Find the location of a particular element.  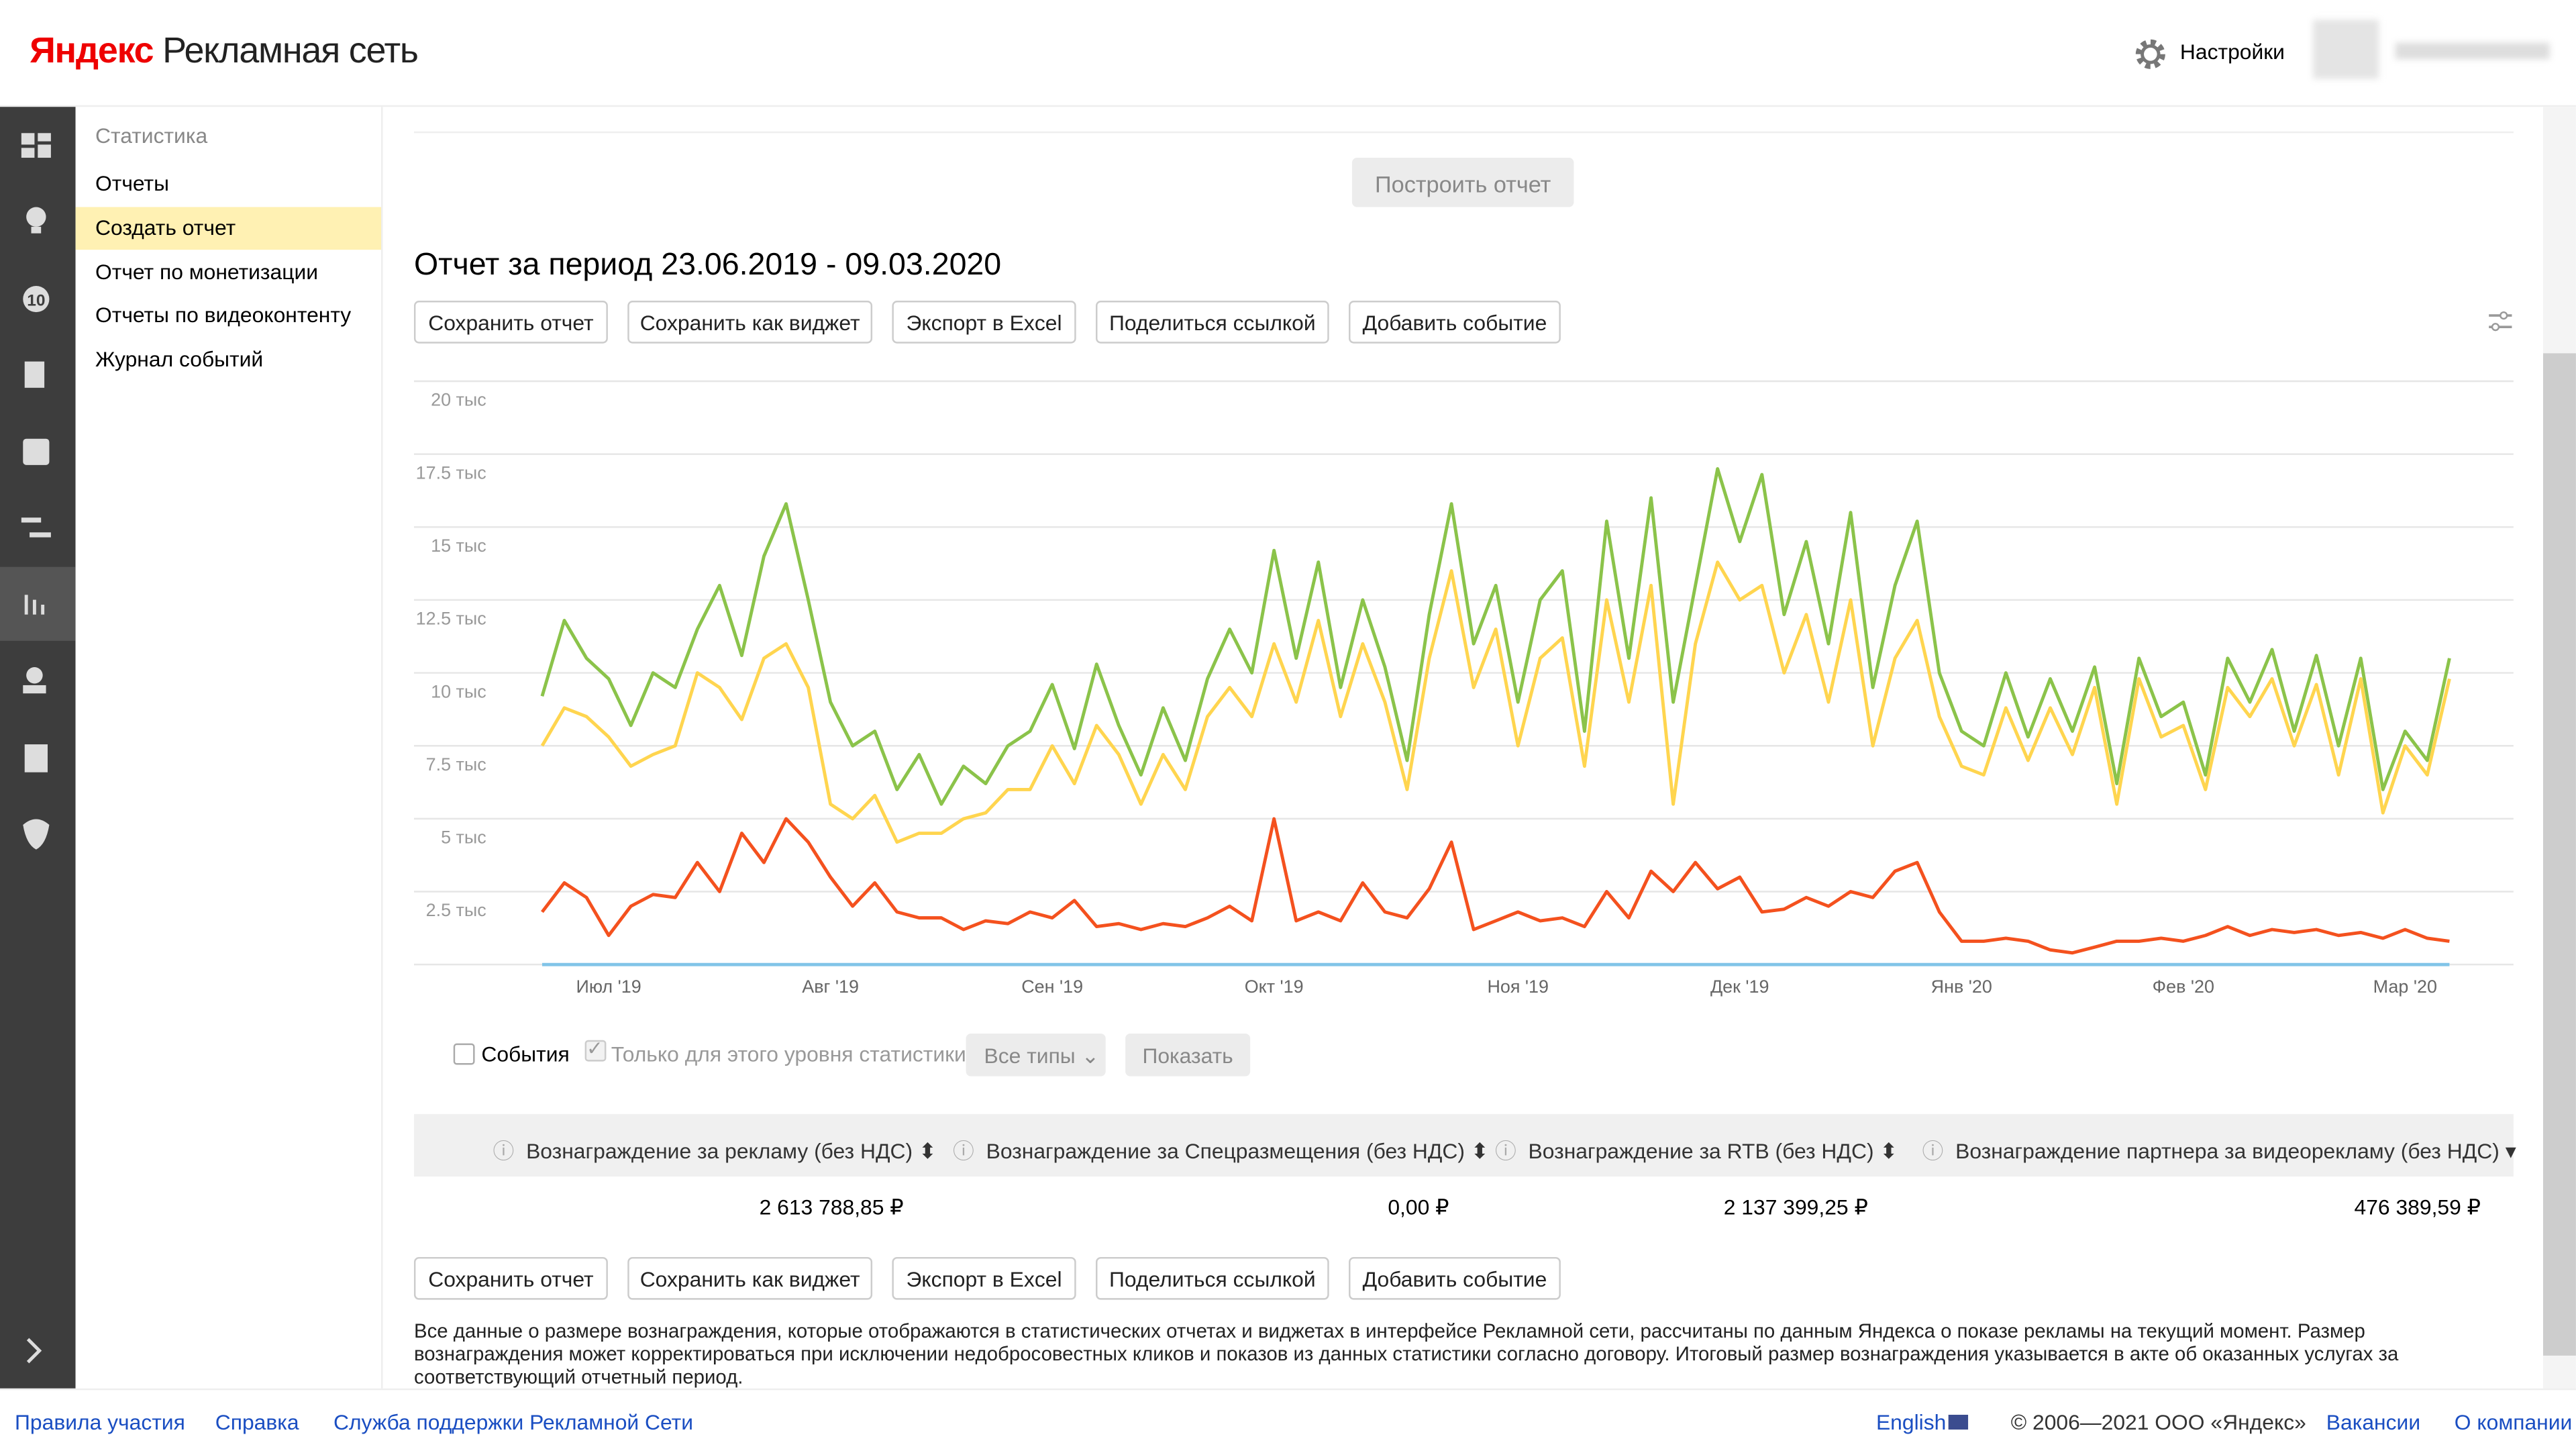

table-cell: 2 137 399,25 ₽ is located at coordinates (1795, 1206).